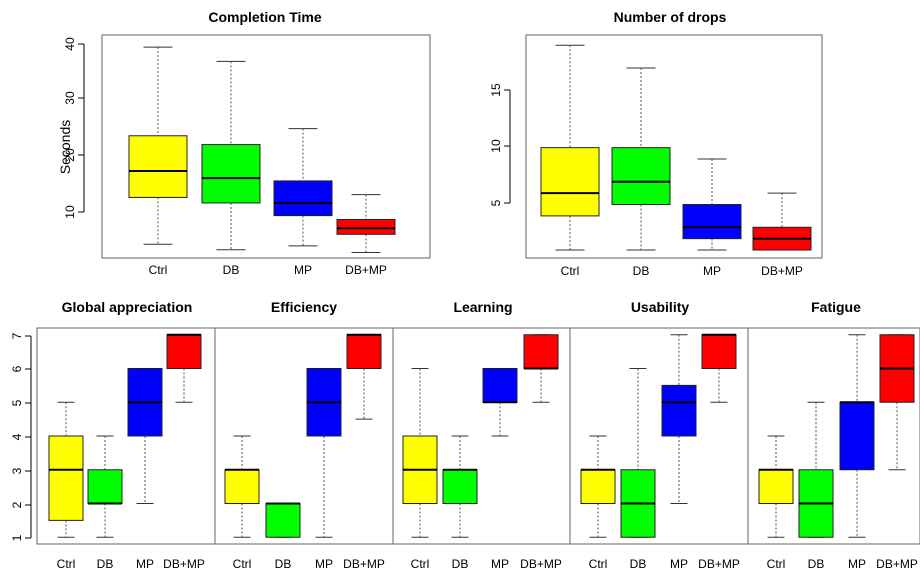 This screenshot has width=920, height=576. What do you see at coordinates (70, 155) in the screenshot?
I see `y-tick-label: 20` at bounding box center [70, 155].